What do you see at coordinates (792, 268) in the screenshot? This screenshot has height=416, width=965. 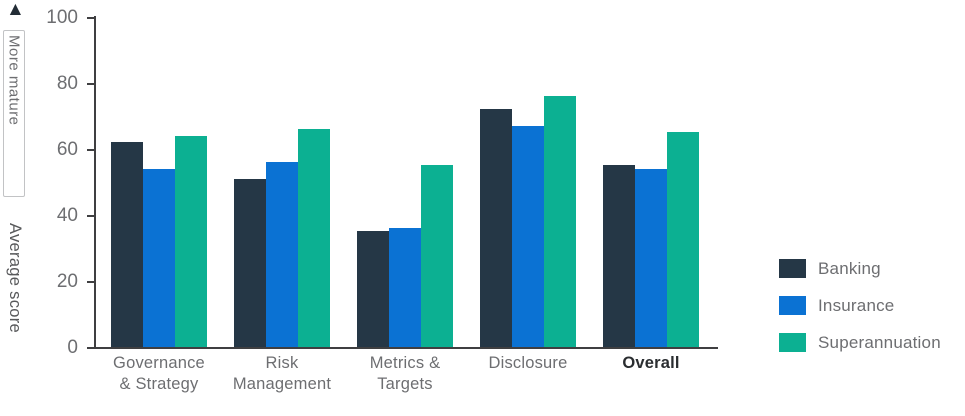 I see `legend-swatch-banking` at bounding box center [792, 268].